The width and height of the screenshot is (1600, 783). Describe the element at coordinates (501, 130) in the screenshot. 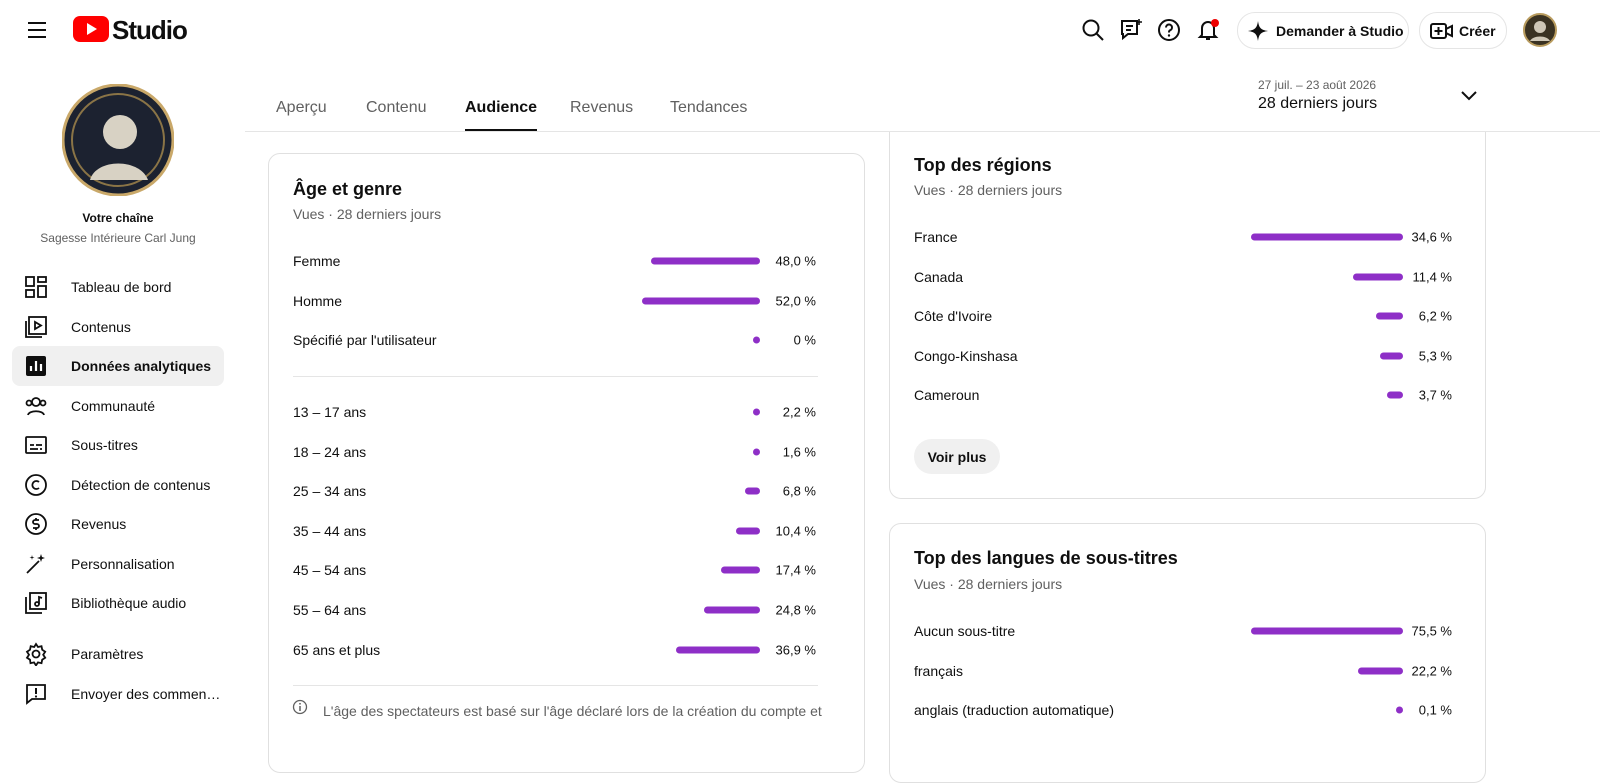

I see `tab-underline` at that location.